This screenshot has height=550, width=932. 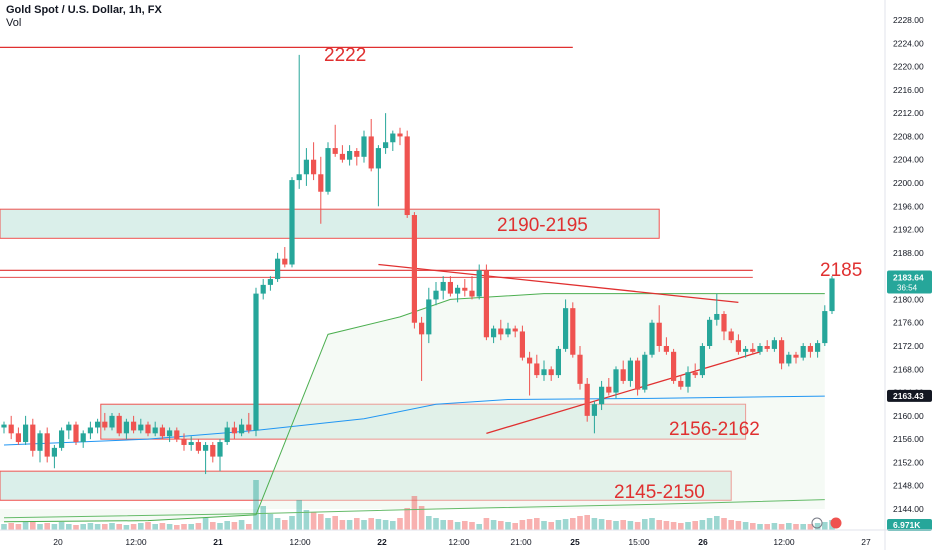 I want to click on x-tick-label: 21:00, so click(x=521, y=542).